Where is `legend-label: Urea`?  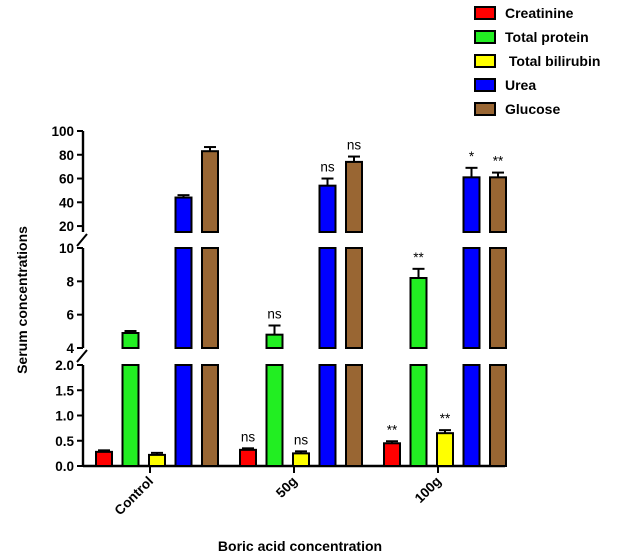
legend-label: Urea is located at coordinates (520, 85).